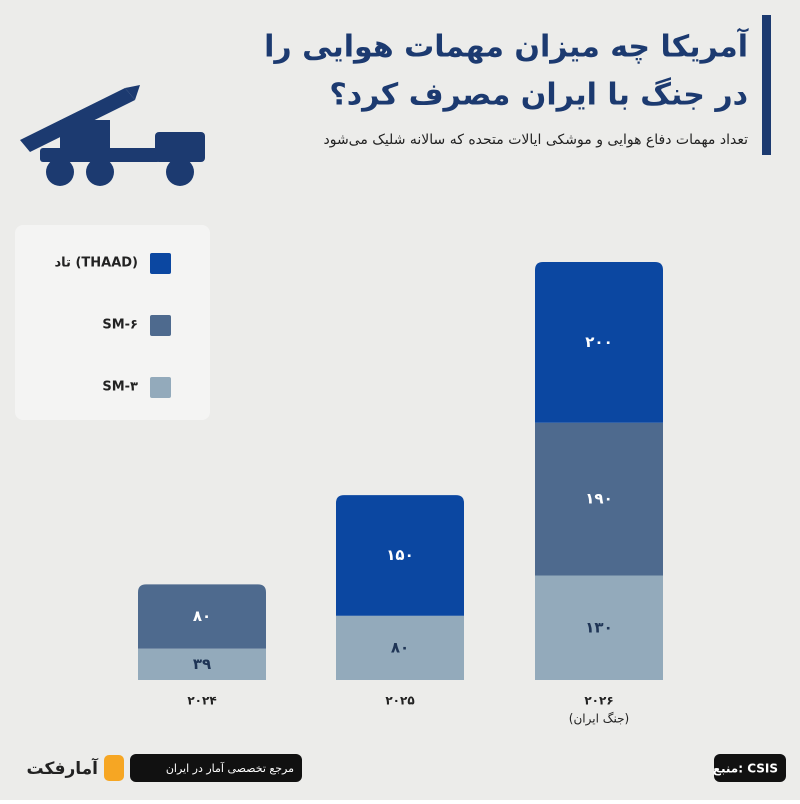  I want to click on value-label: ۳۹, so click(202, 664).